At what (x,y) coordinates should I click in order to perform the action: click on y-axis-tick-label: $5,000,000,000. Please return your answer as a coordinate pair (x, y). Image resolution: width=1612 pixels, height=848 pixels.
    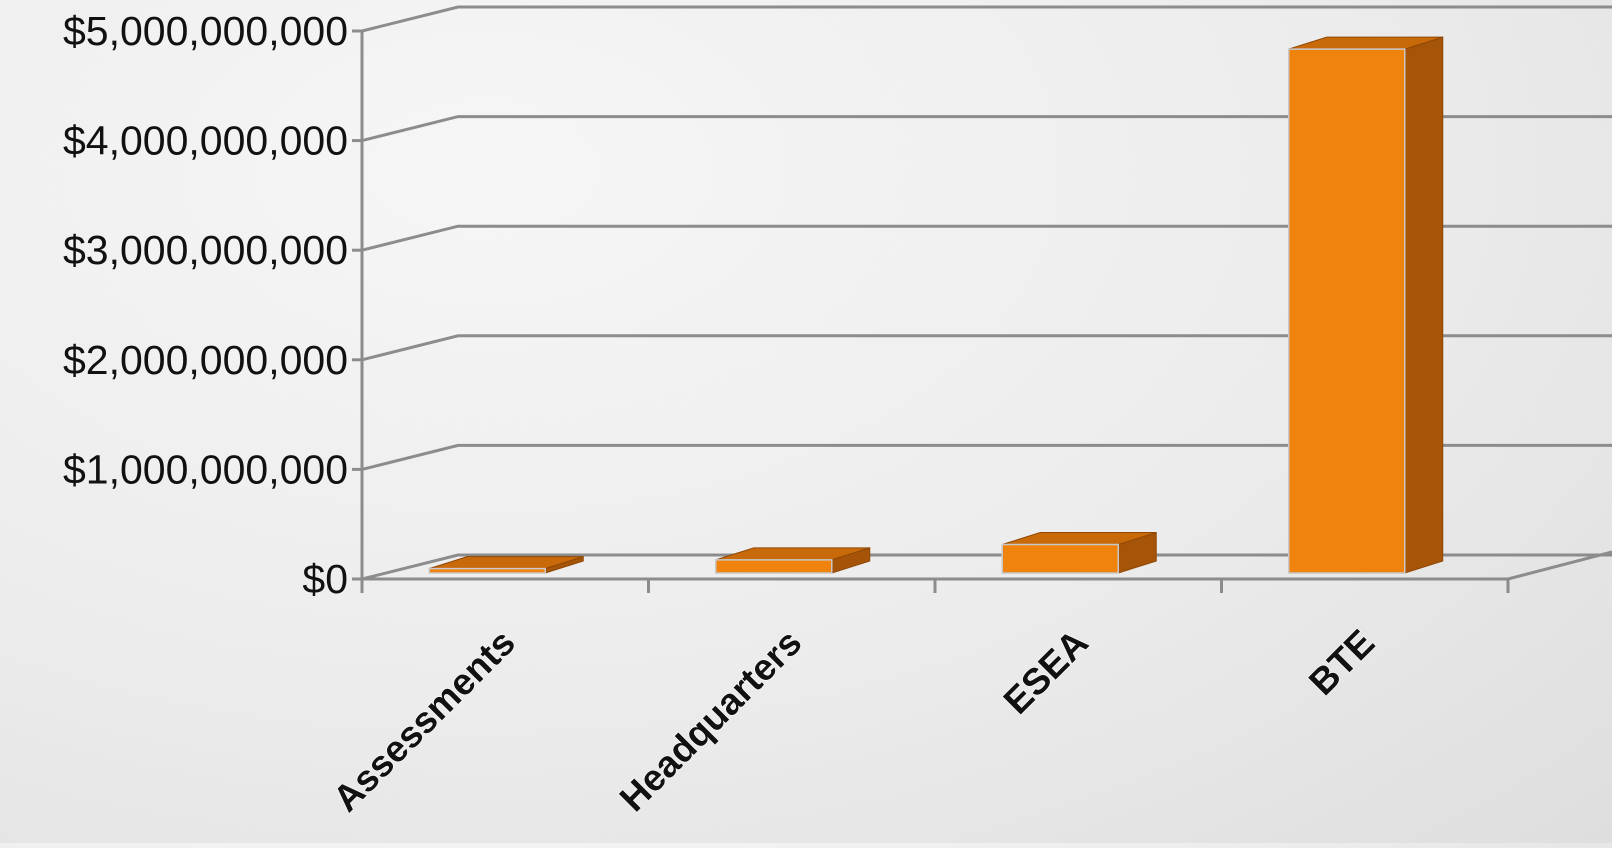
    Looking at the image, I should click on (205, 31).